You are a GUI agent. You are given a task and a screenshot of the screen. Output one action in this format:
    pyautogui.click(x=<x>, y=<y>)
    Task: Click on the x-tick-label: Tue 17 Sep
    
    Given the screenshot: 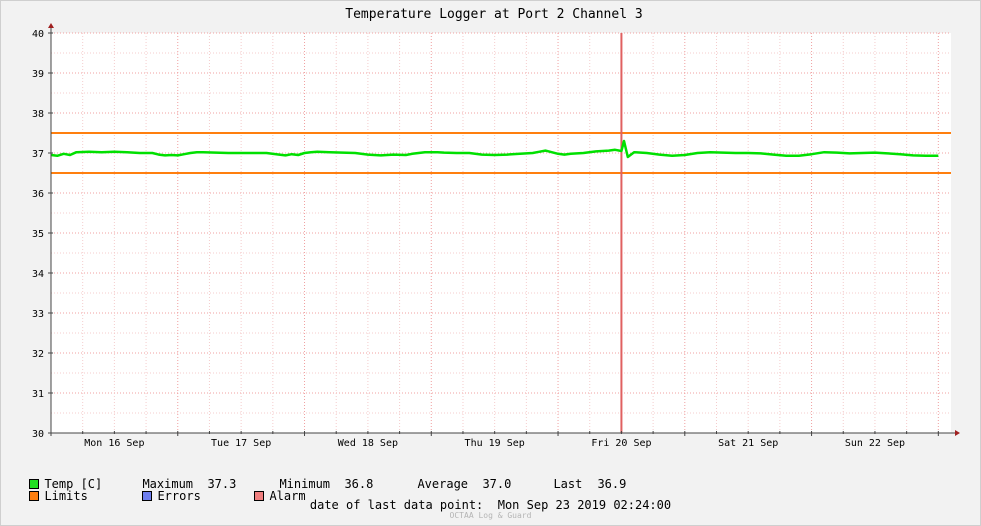 What is the action you would take?
    pyautogui.click(x=241, y=443)
    